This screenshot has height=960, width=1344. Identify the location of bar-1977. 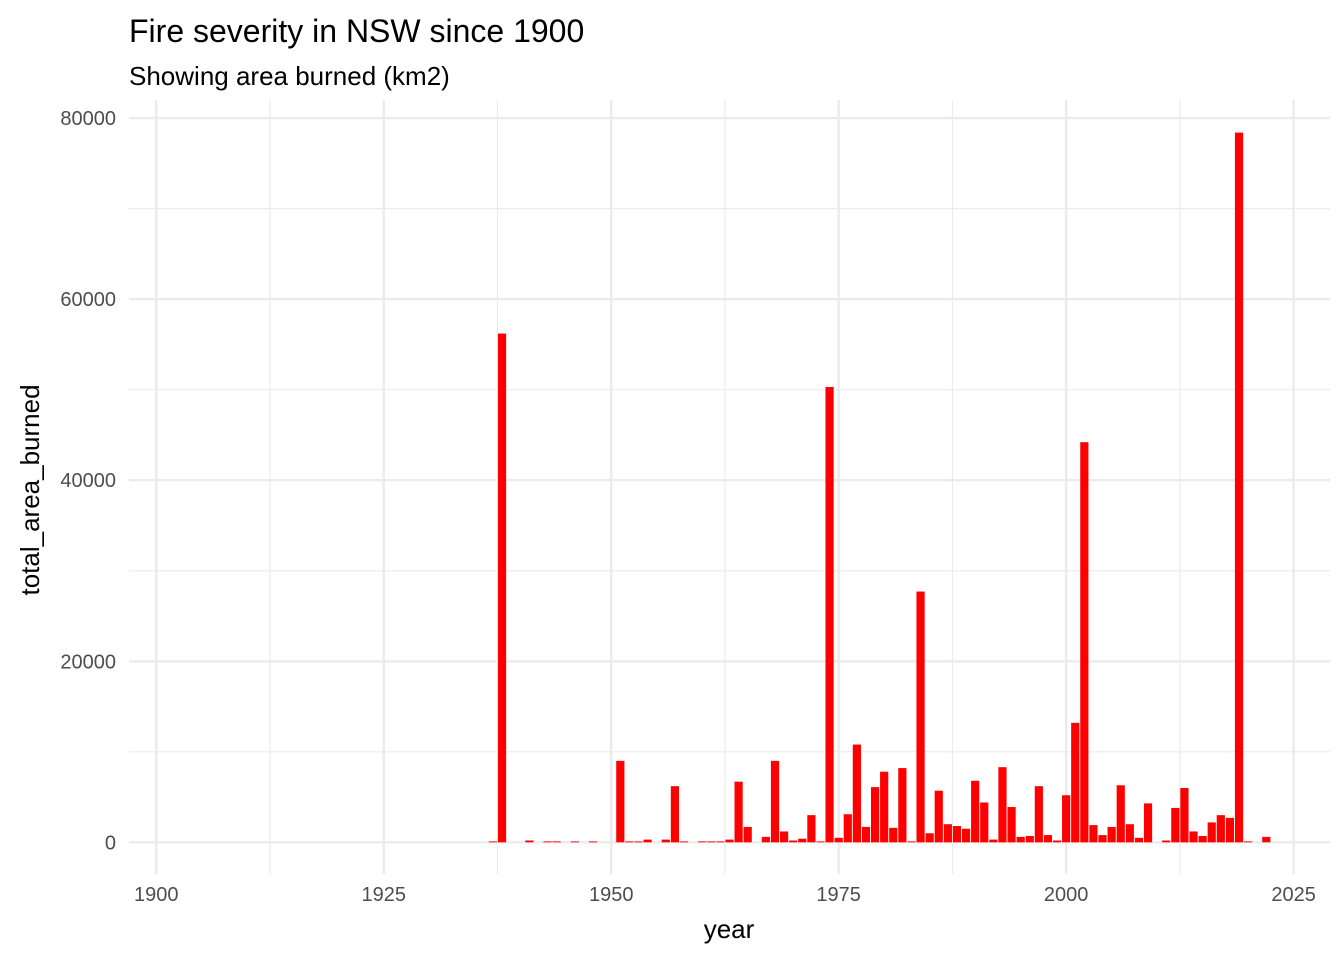
(856, 793).